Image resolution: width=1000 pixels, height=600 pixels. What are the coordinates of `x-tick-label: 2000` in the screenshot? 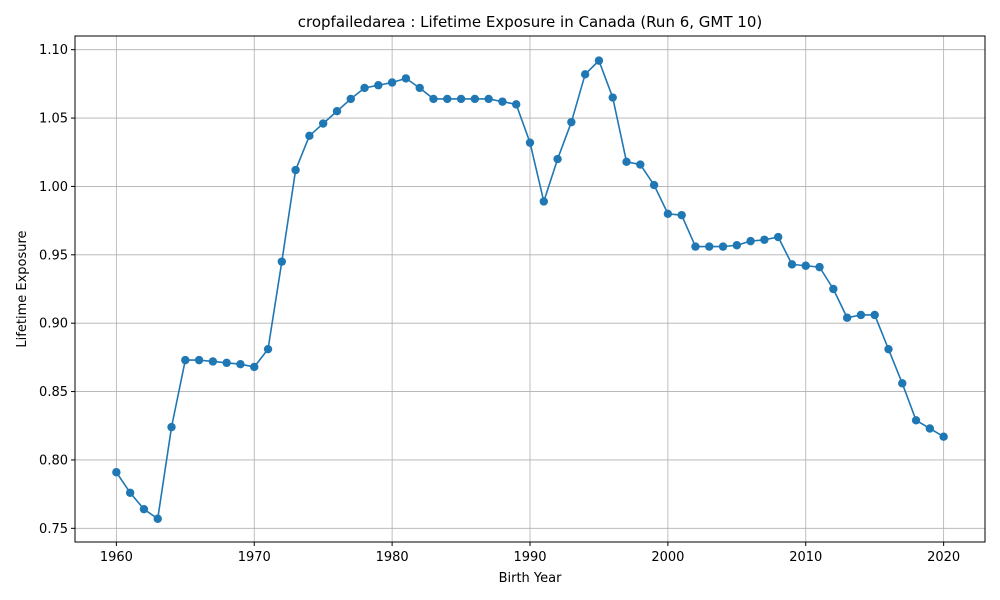 It's located at (667, 557).